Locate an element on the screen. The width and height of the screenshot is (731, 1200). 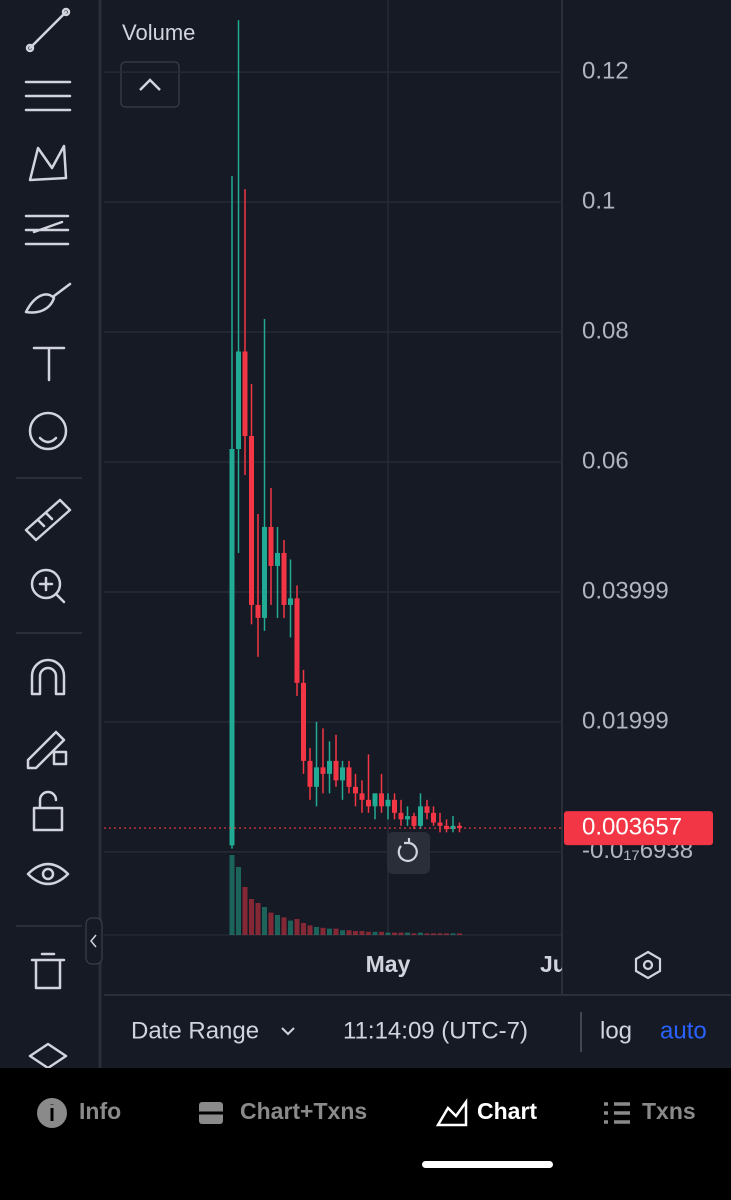
ruler-tool is located at coordinates (48, 520).